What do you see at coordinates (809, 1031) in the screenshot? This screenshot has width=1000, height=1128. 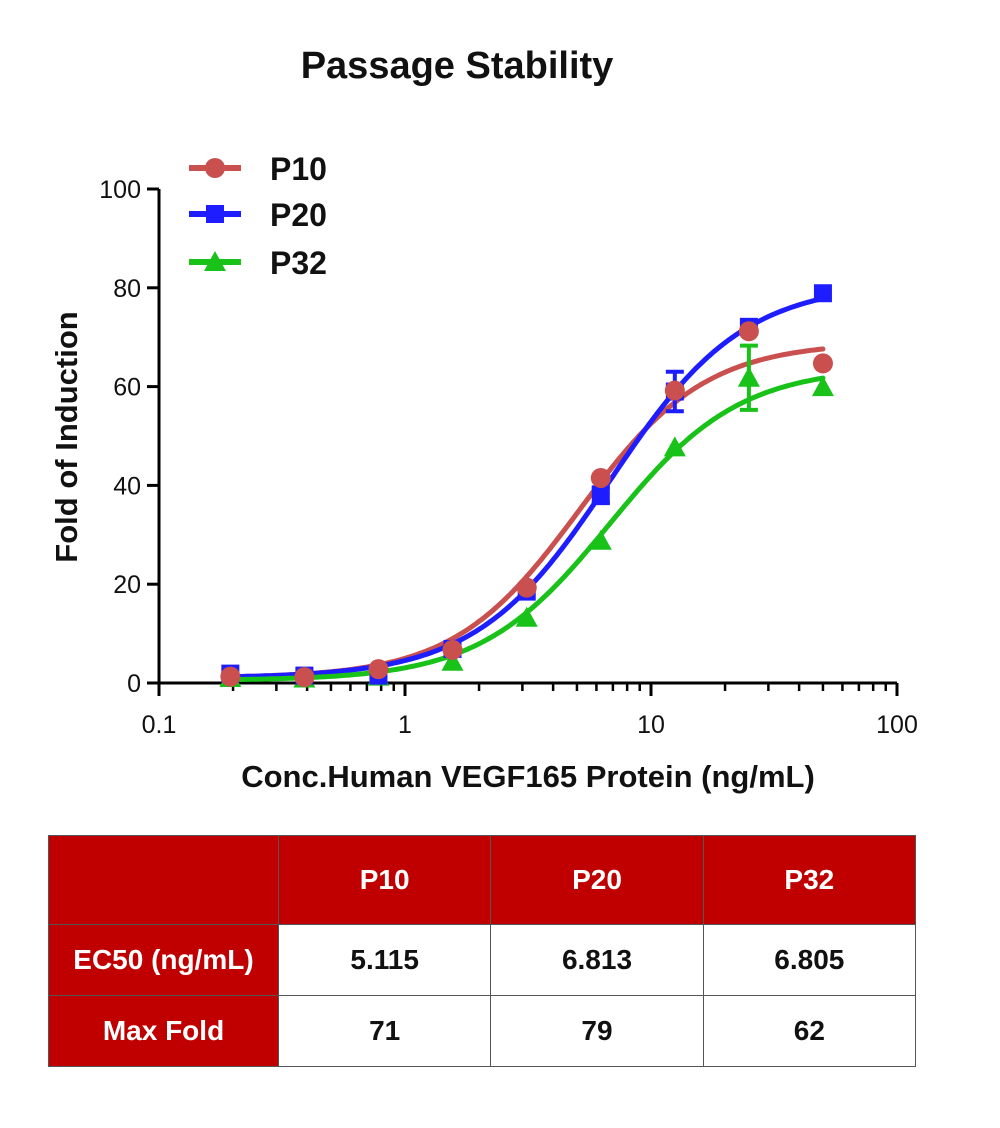 I see `table-cell: 62` at bounding box center [809, 1031].